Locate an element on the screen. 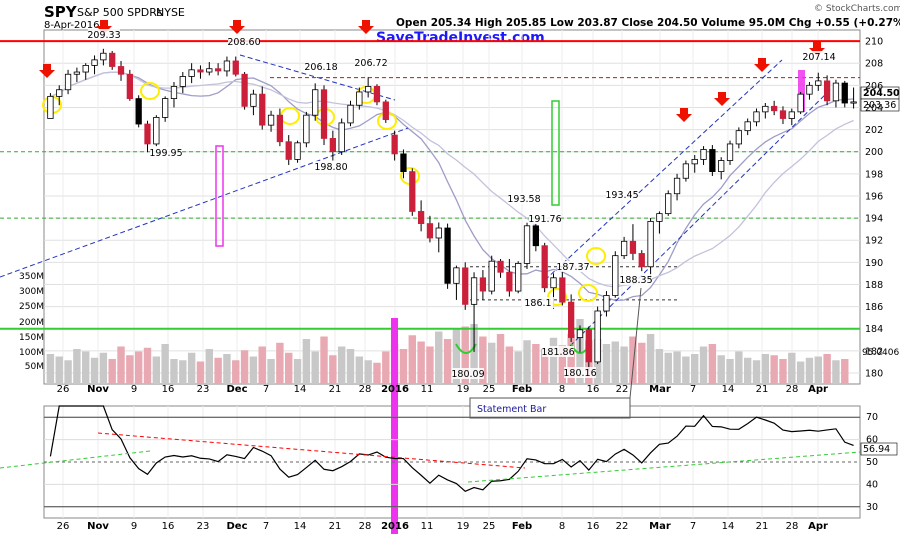 The width and height of the screenshot is (900, 534). volume-tick-label: 200M is located at coordinates (31, 323).